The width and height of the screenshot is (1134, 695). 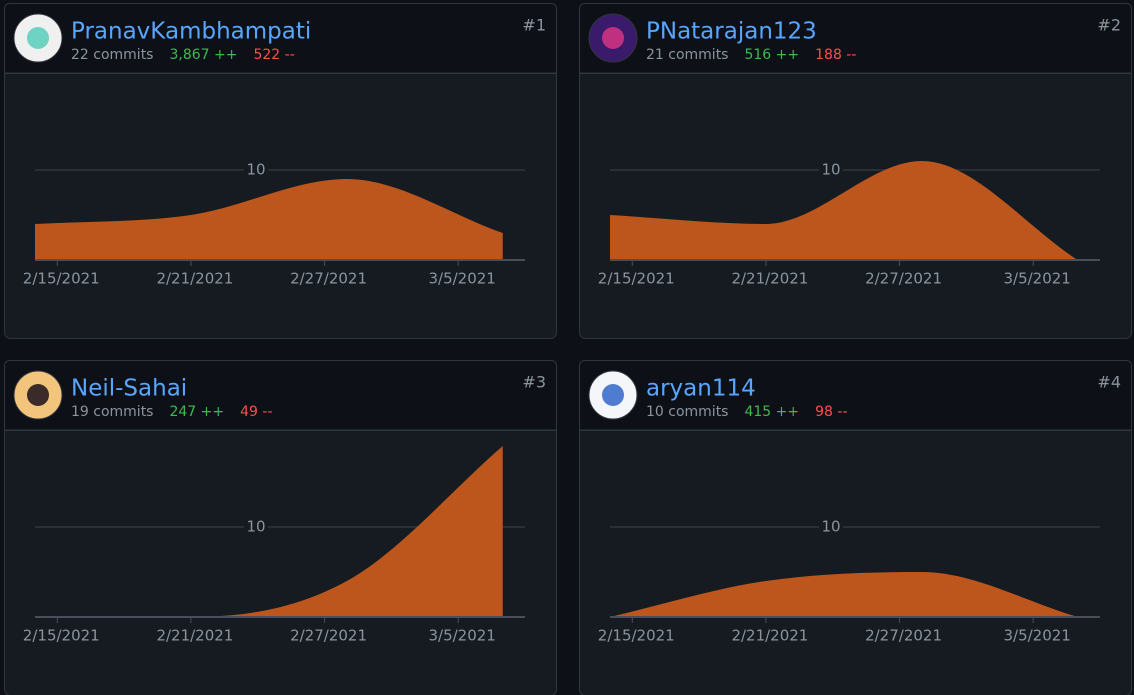 I want to click on contributor-name: PranavKambhampati, so click(x=191, y=32).